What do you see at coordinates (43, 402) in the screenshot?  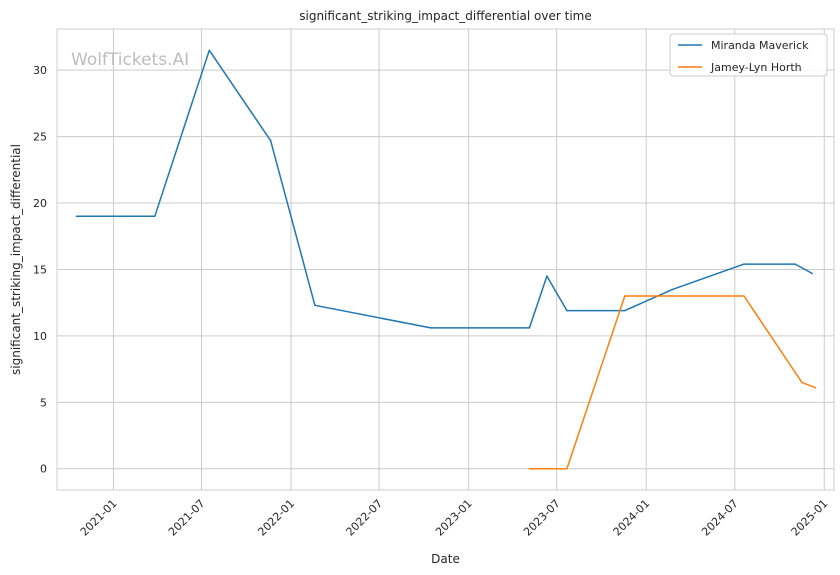 I see `y-tick-label: 5` at bounding box center [43, 402].